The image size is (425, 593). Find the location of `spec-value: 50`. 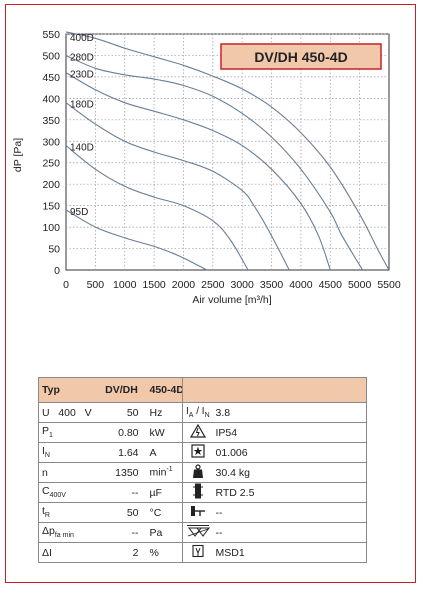

spec-value: 50 is located at coordinates (121, 412).